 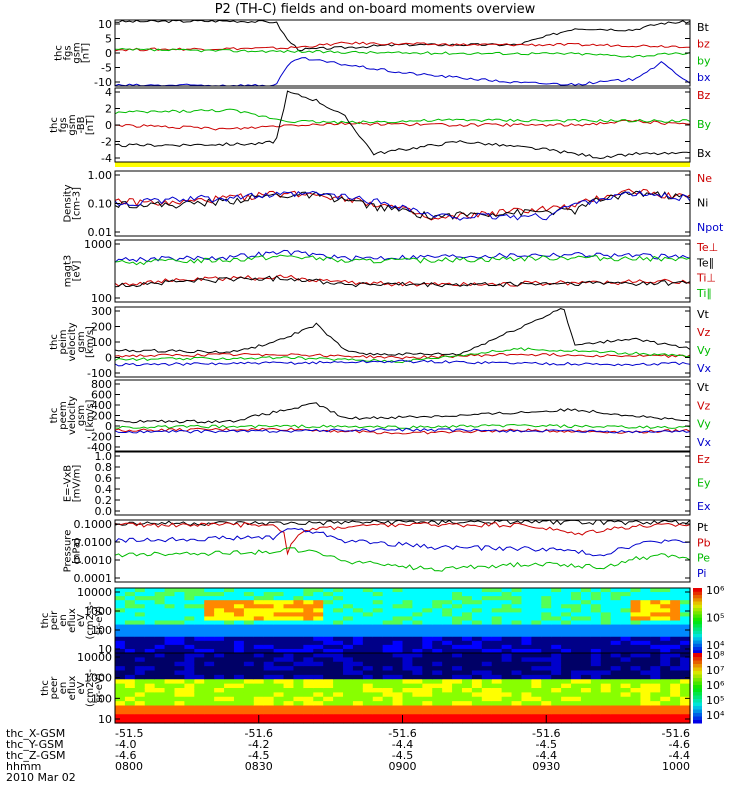 What do you see at coordinates (402, 413) in the screenshot?
I see `series-line-Vt` at bounding box center [402, 413].